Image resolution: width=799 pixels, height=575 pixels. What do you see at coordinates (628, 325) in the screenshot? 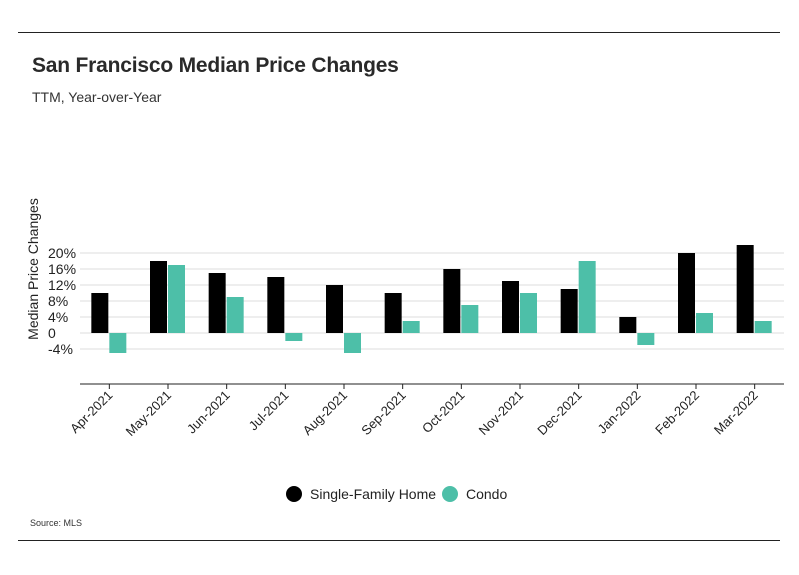
I see `bar-single-family-home-jan-2022` at bounding box center [628, 325].